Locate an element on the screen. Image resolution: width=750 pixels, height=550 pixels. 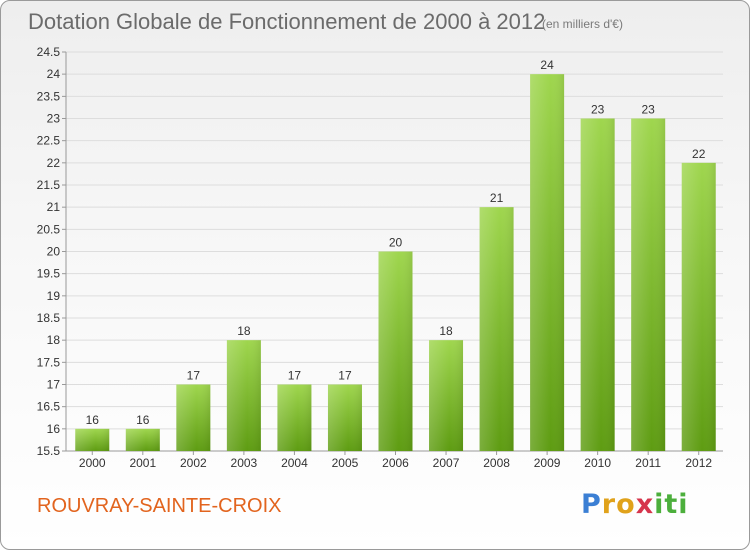
data-label-2001: 16 is located at coordinates (143, 420).